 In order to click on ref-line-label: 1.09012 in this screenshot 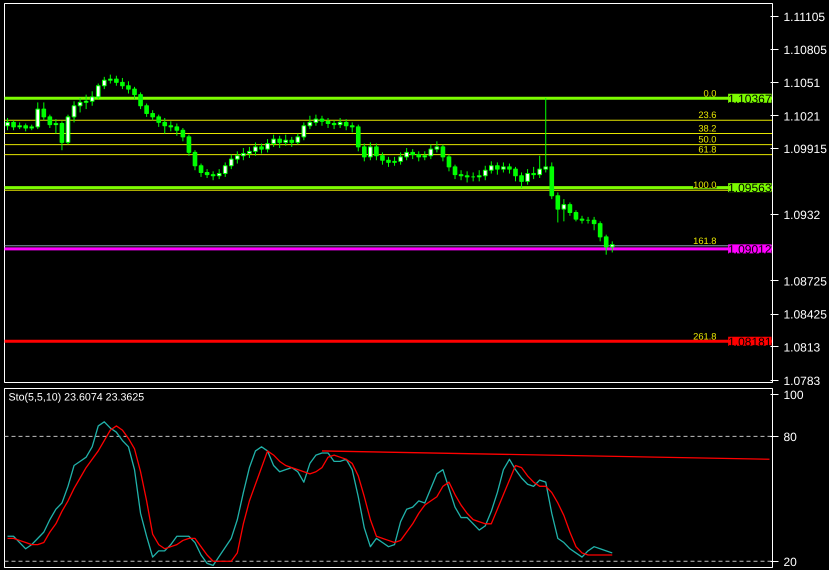, I will do `click(750, 249)`.